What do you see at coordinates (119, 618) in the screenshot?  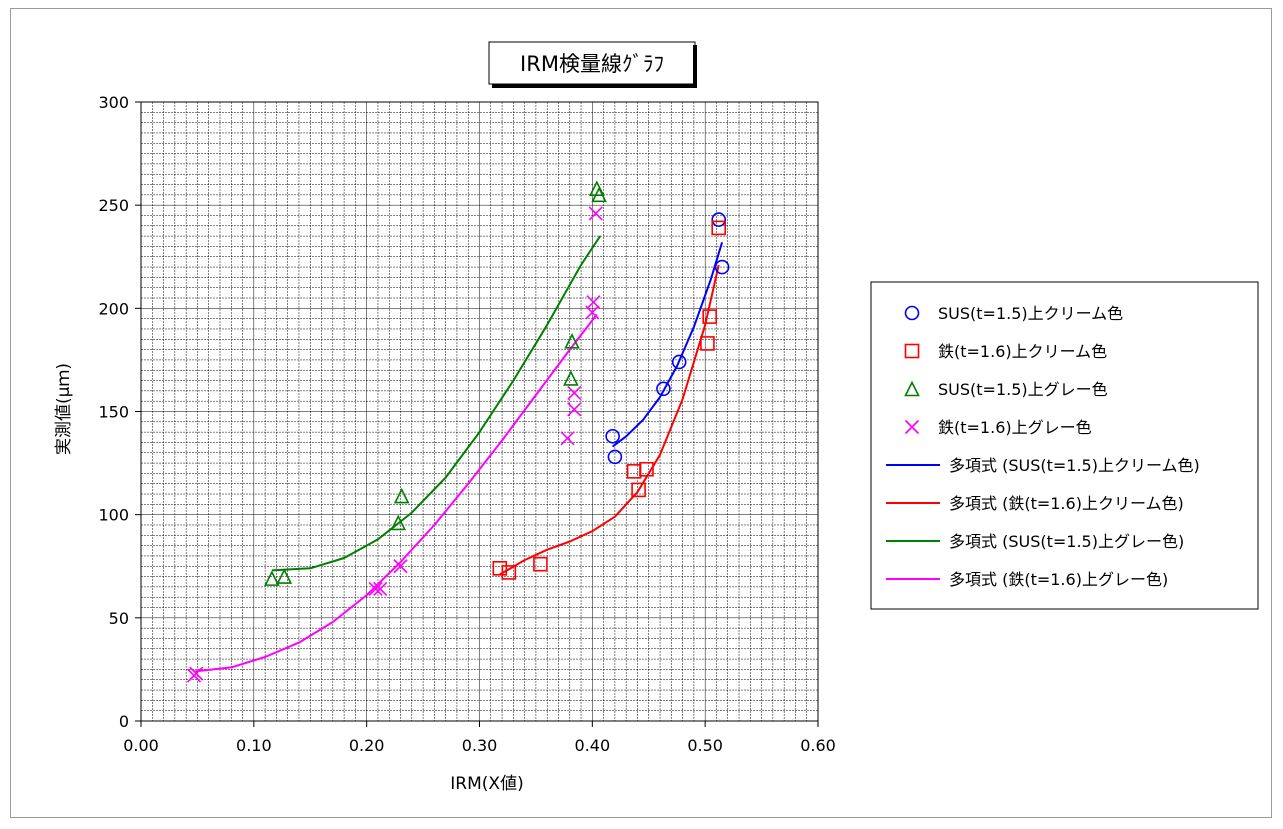 I see `y-tick-label: 50` at bounding box center [119, 618].